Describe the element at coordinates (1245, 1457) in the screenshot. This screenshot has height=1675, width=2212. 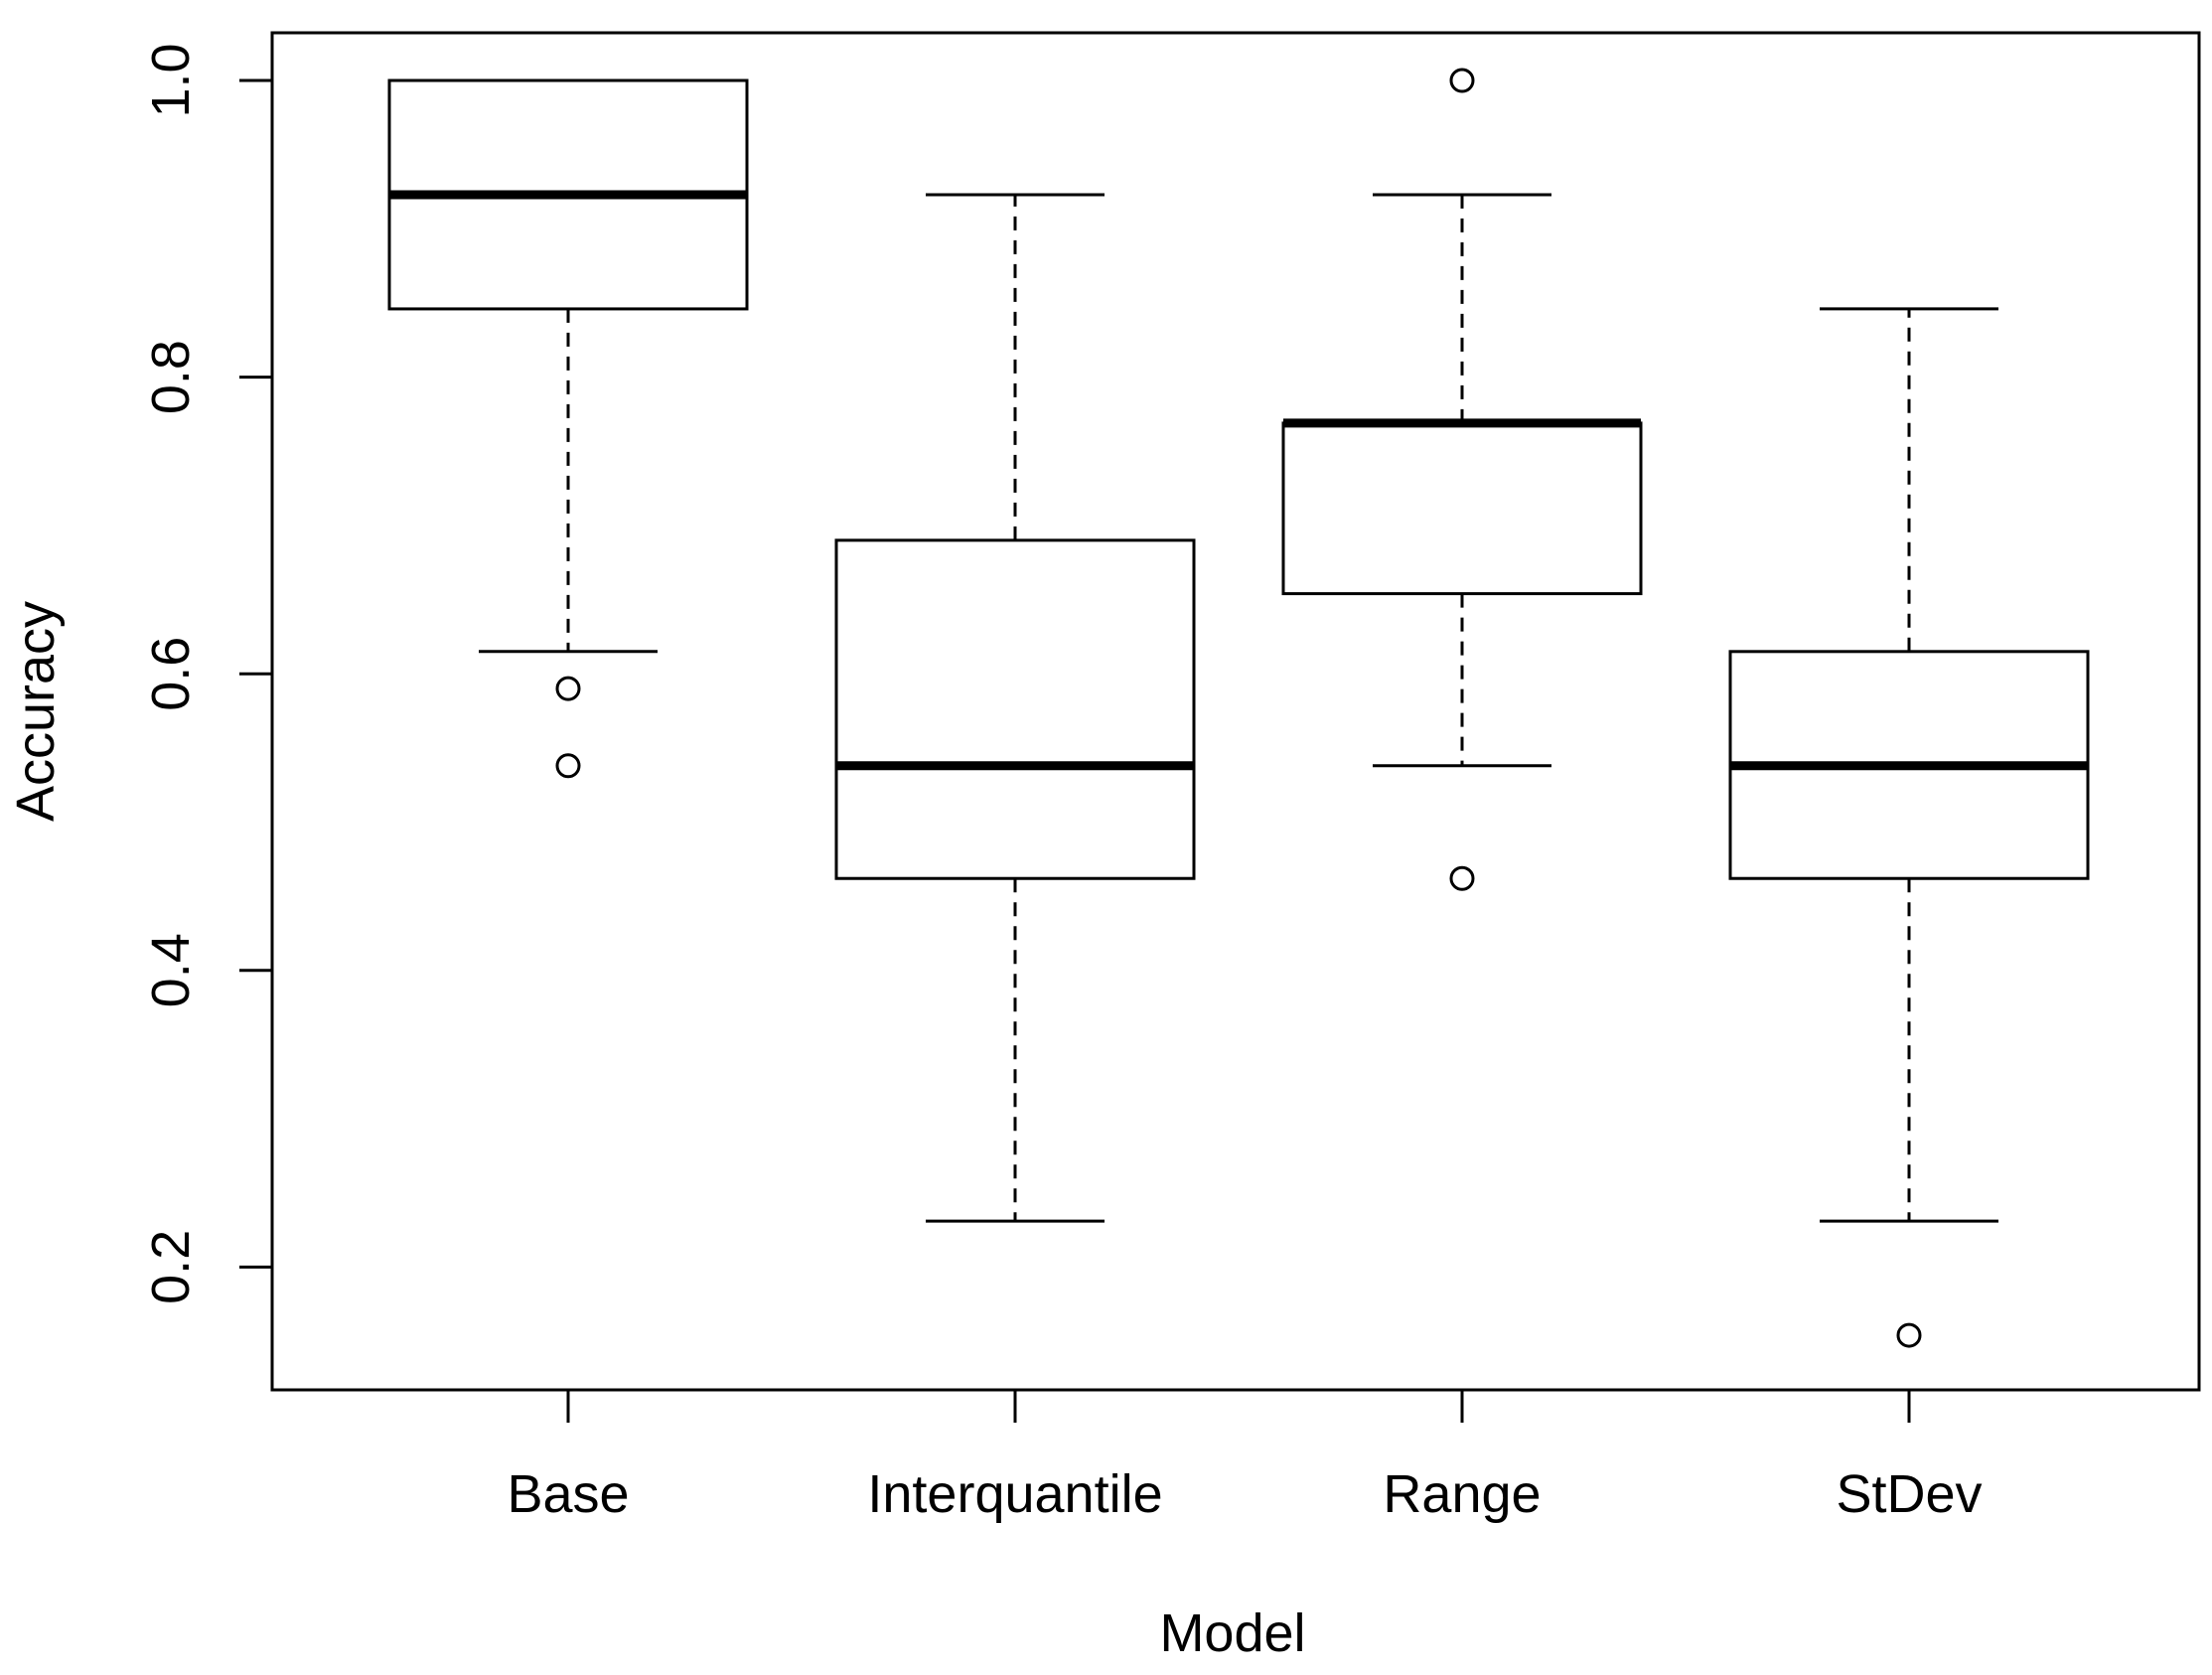
I see `x-axis: Base Interquantile Range StDev` at that location.